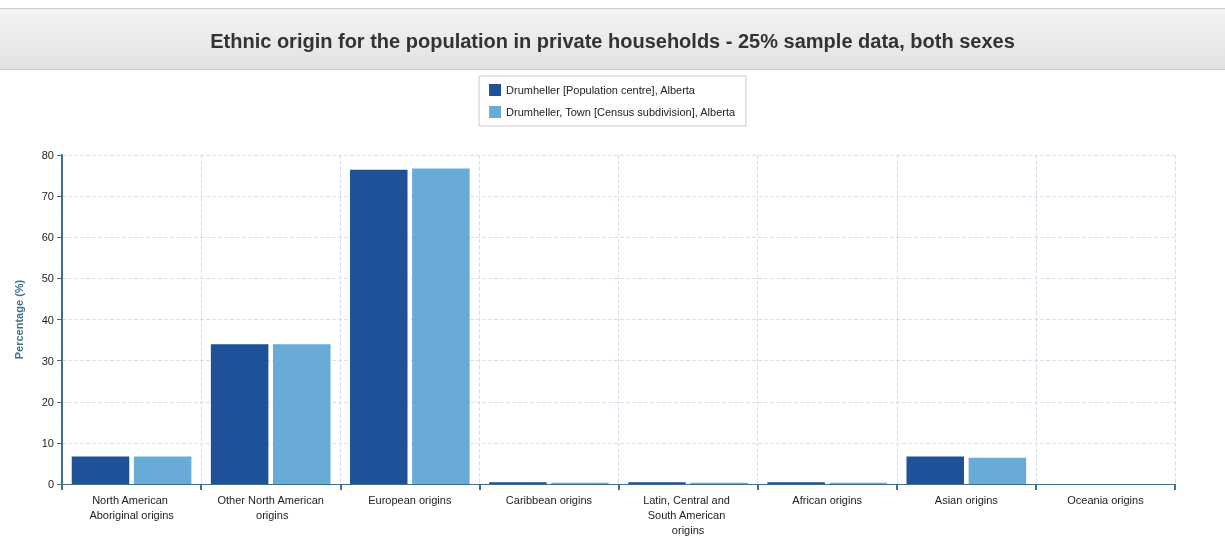 The height and width of the screenshot is (546, 1225). I want to click on x-tick-label: North American Aboriginal origins, so click(132, 507).